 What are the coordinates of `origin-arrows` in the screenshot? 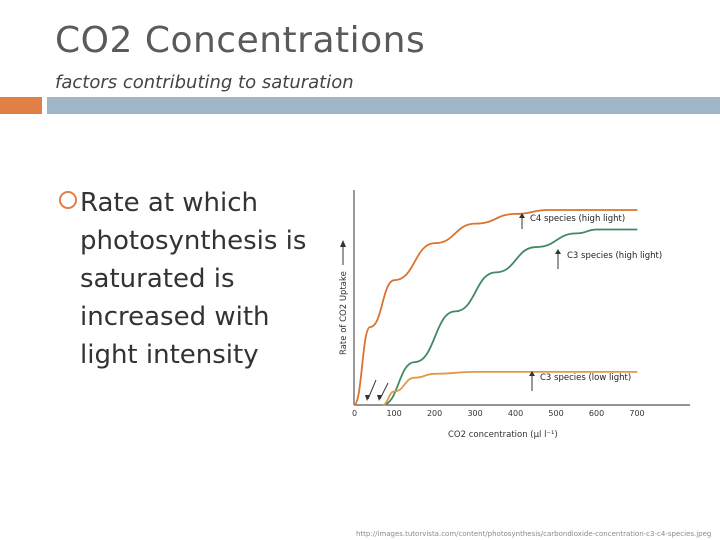 It's located at (377, 390).